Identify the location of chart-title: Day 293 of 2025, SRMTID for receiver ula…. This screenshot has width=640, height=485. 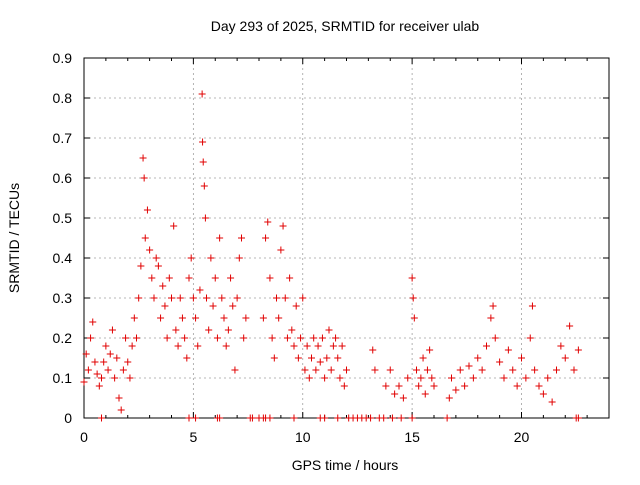
(345, 26).